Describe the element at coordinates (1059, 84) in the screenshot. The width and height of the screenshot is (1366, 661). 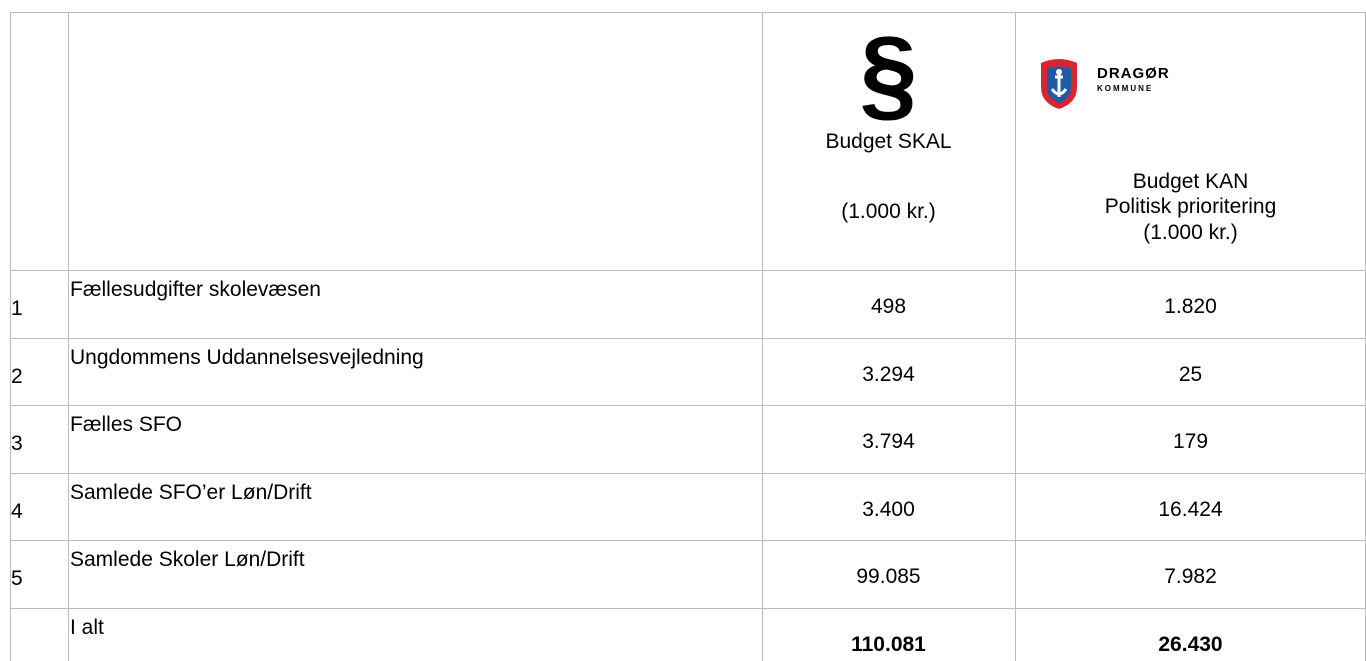
I see `logo-shield` at that location.